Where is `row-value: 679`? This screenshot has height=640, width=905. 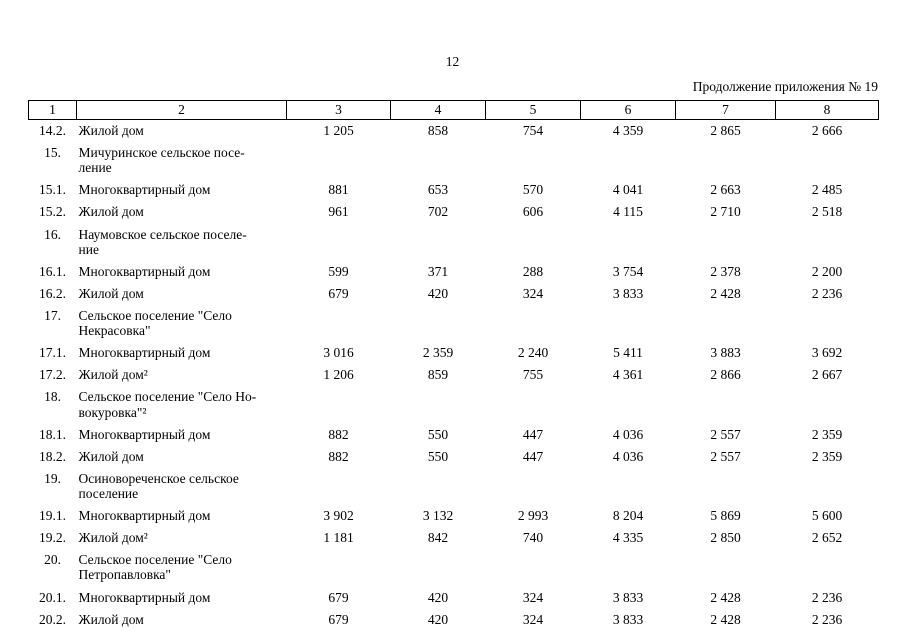 row-value: 679 is located at coordinates (338, 293).